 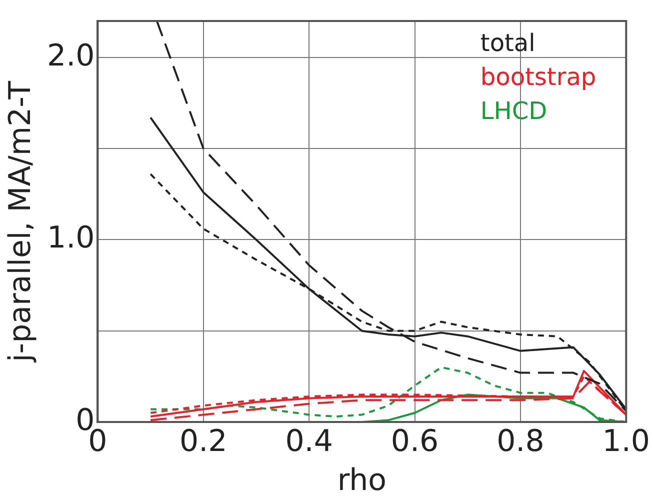 I want to click on x-tick-label: 0.2, so click(x=204, y=441).